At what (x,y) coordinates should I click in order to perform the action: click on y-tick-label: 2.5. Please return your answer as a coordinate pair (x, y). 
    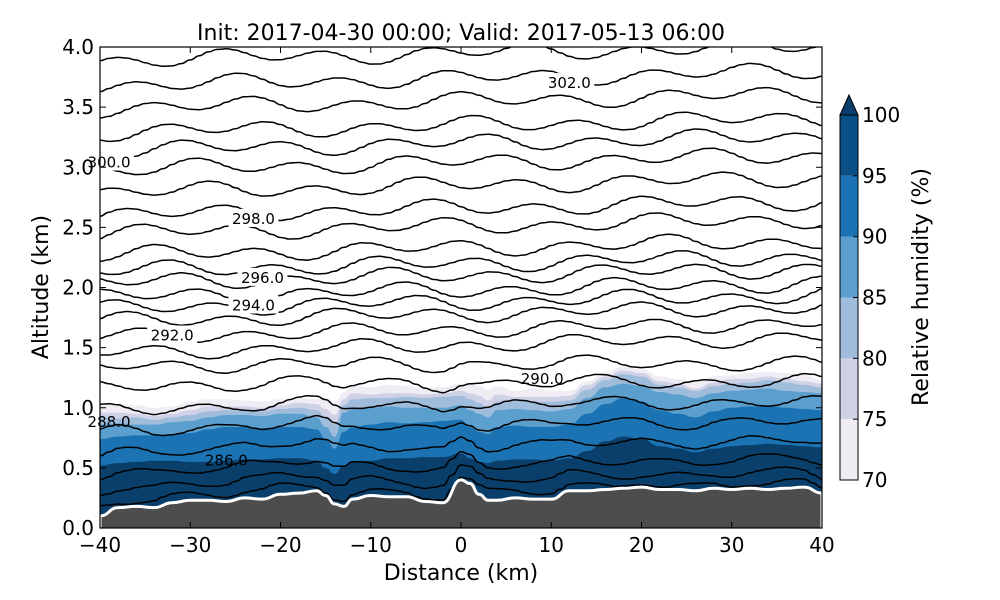
    Looking at the image, I should click on (78, 227).